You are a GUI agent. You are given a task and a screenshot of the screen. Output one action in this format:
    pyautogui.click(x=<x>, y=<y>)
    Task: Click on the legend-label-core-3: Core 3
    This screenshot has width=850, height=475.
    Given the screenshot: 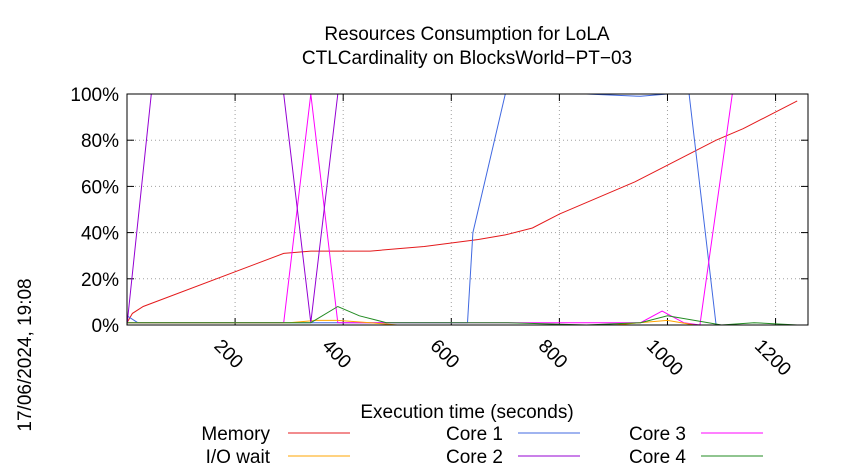 What is the action you would take?
    pyautogui.click(x=657, y=434)
    